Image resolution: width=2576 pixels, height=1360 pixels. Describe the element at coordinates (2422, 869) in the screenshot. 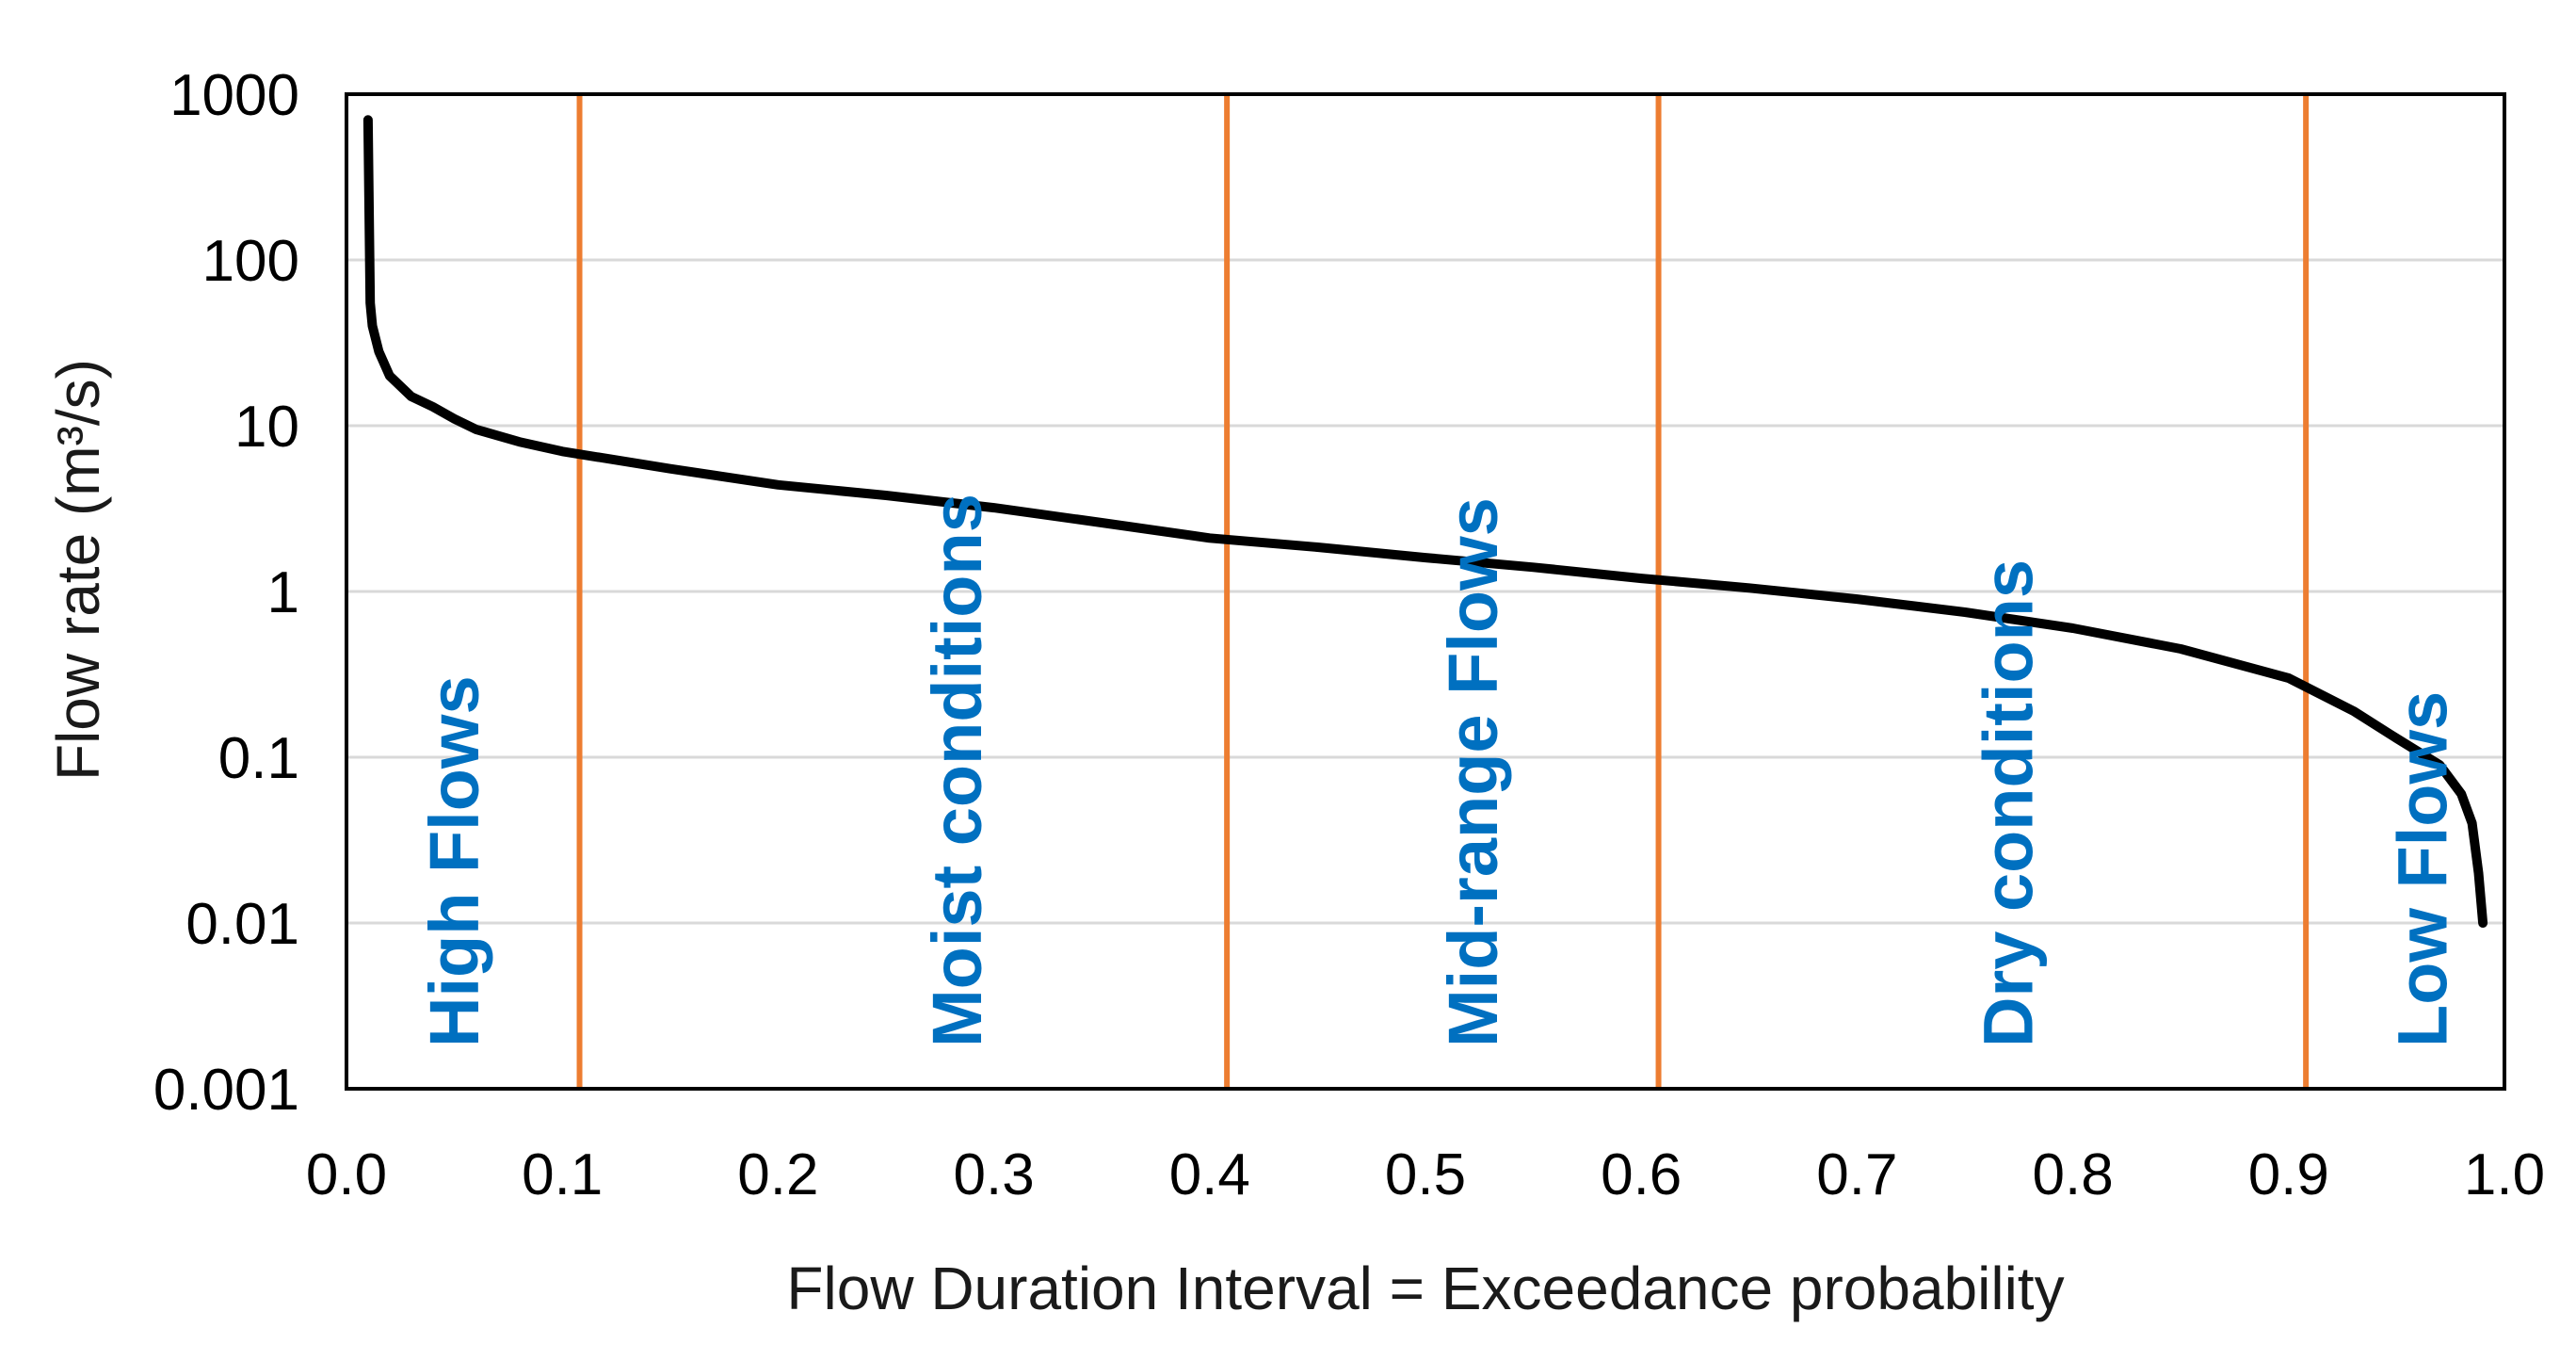

I see `region-label: Low Flows` at that location.